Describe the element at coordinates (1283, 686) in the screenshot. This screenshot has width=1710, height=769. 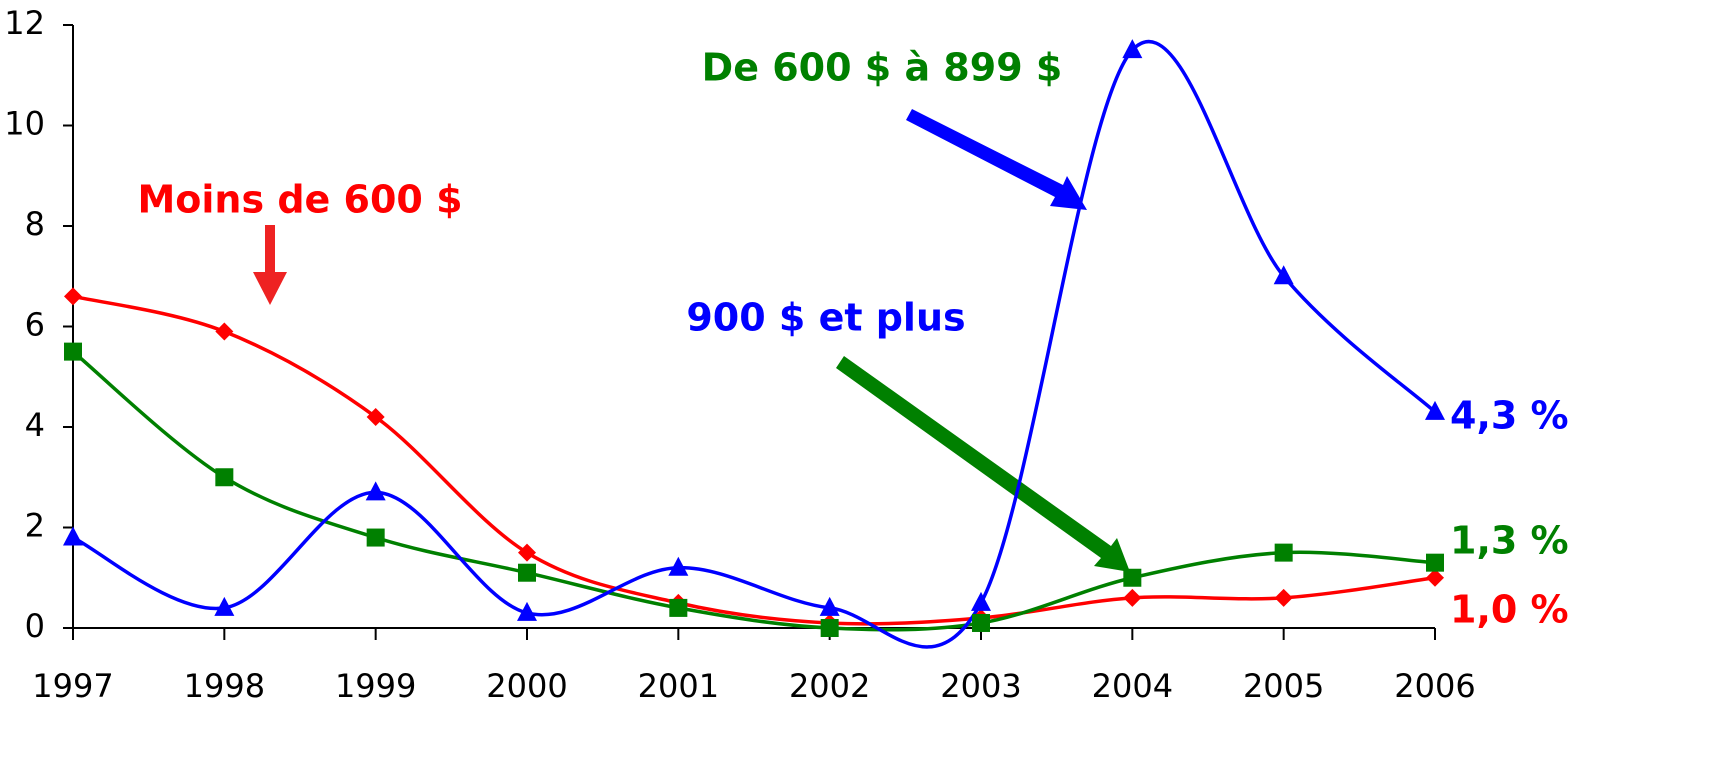
I see `x-tick-label: 2005` at that location.